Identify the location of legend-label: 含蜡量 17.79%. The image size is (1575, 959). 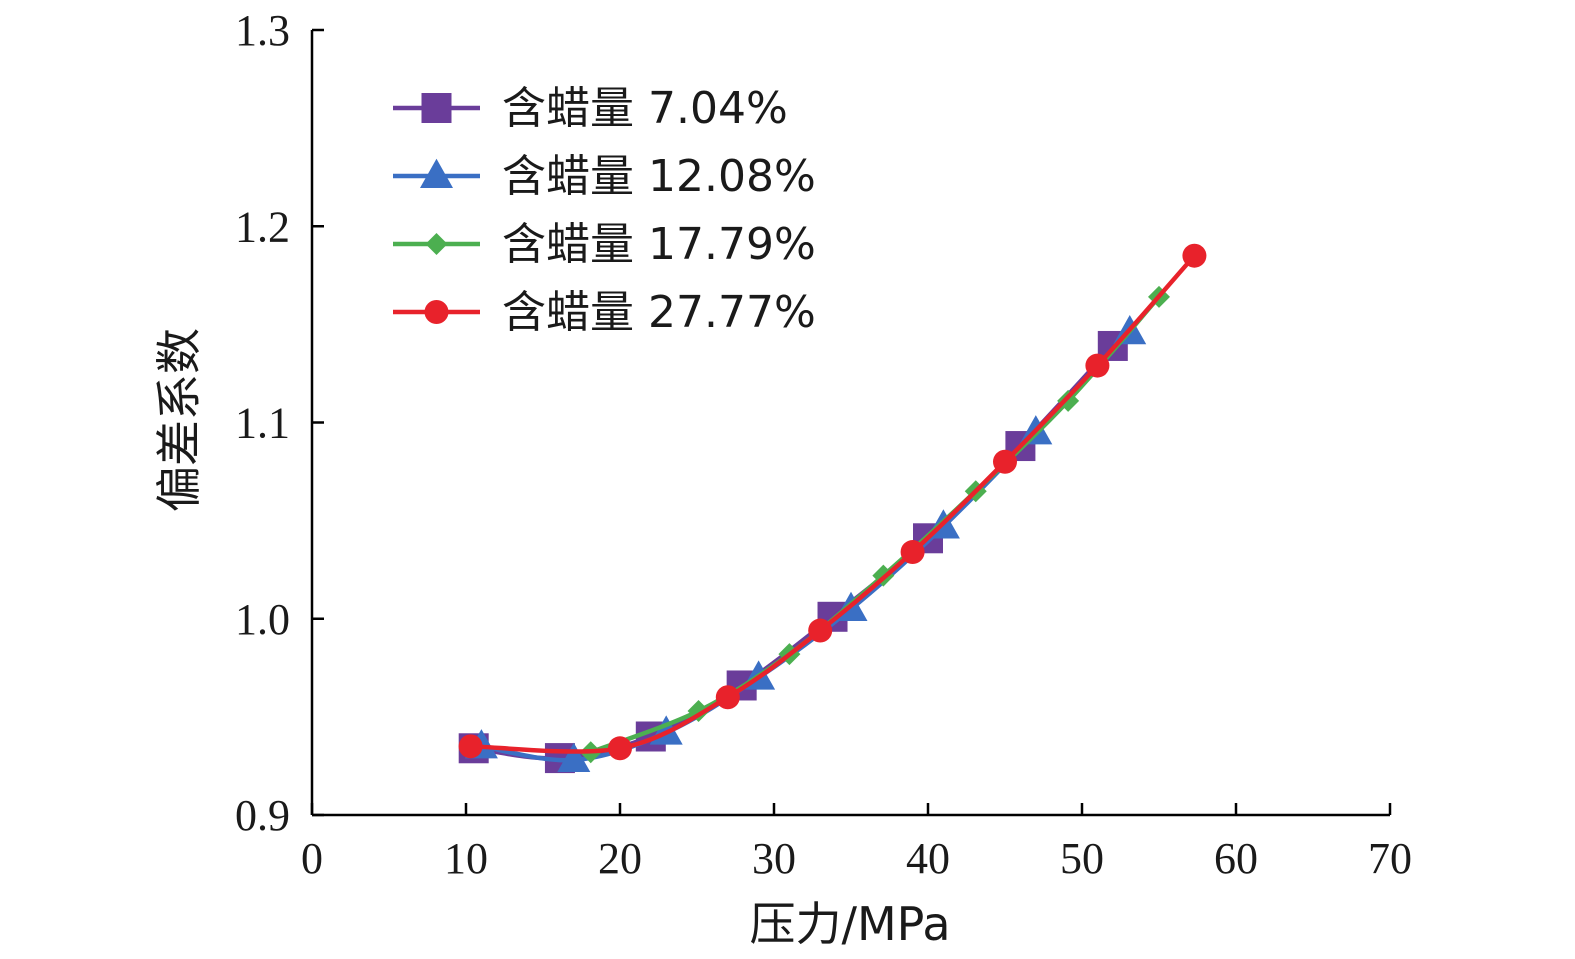
(659, 244).